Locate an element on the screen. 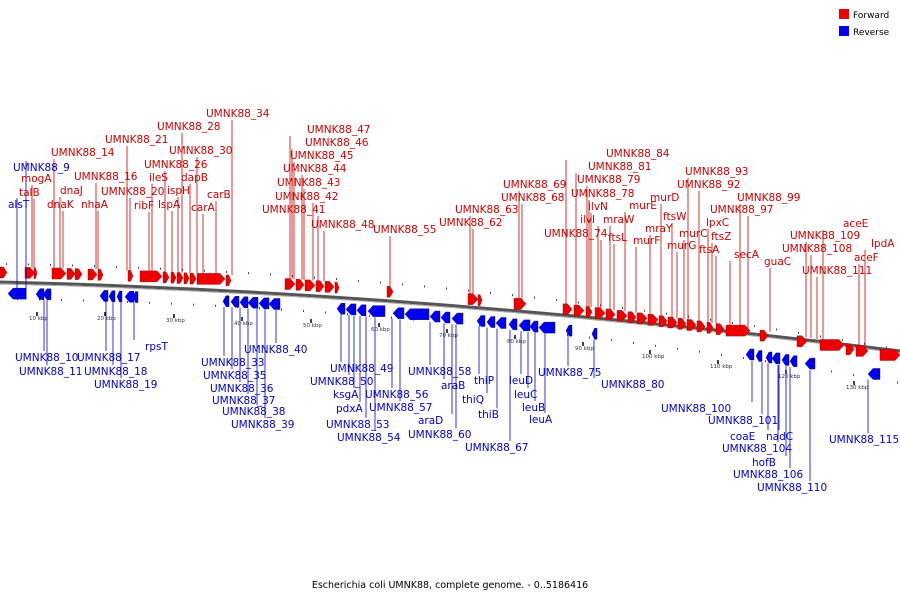 The height and width of the screenshot is (600, 900). reverse-gene-label: UMNK88_9 is located at coordinates (41, 168).